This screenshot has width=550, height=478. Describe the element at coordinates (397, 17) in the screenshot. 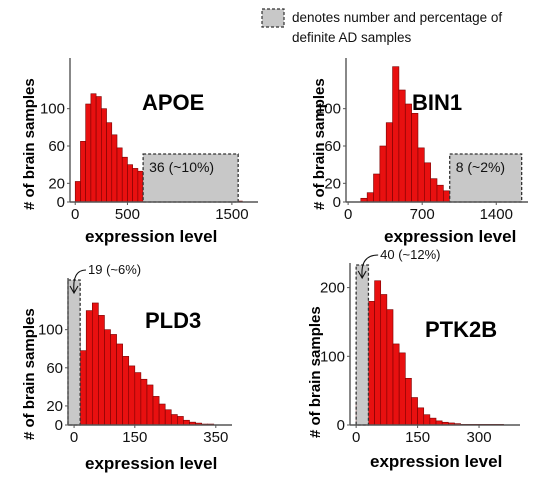

I see `legend-line-1: denotes number and percentage of` at that location.